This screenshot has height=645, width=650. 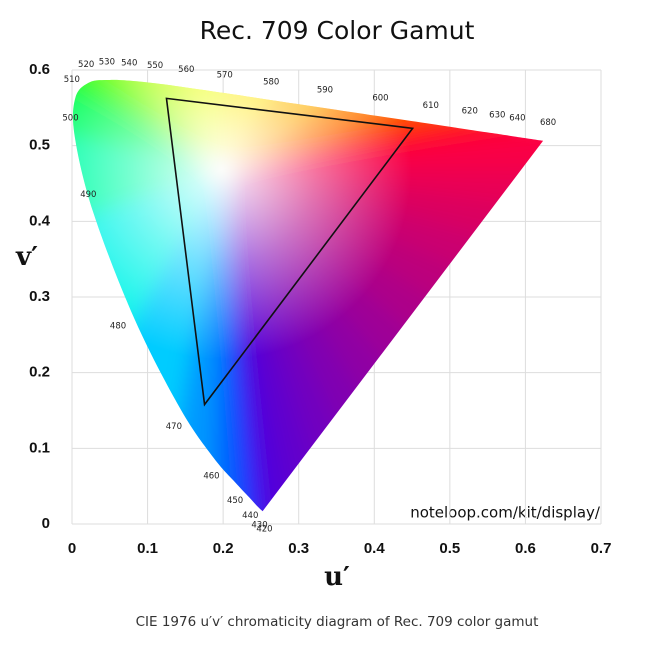 What do you see at coordinates (129, 63) in the screenshot?
I see `wavelength-label: 540` at bounding box center [129, 63].